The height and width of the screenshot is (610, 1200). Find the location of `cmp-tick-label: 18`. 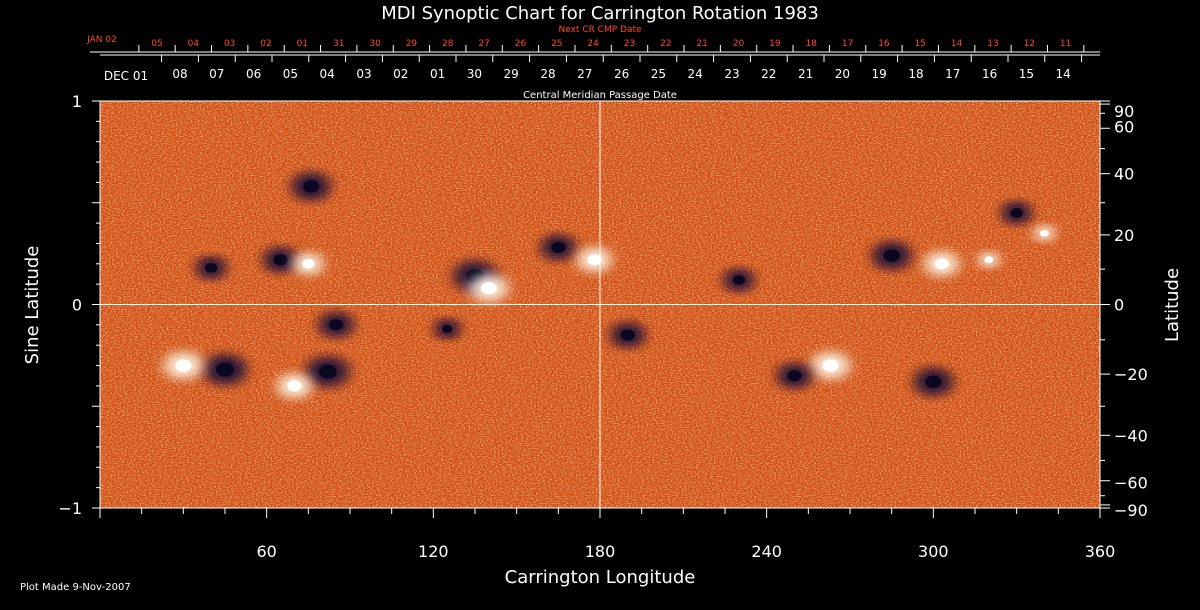

cmp-tick-label: 18 is located at coordinates (915, 74).